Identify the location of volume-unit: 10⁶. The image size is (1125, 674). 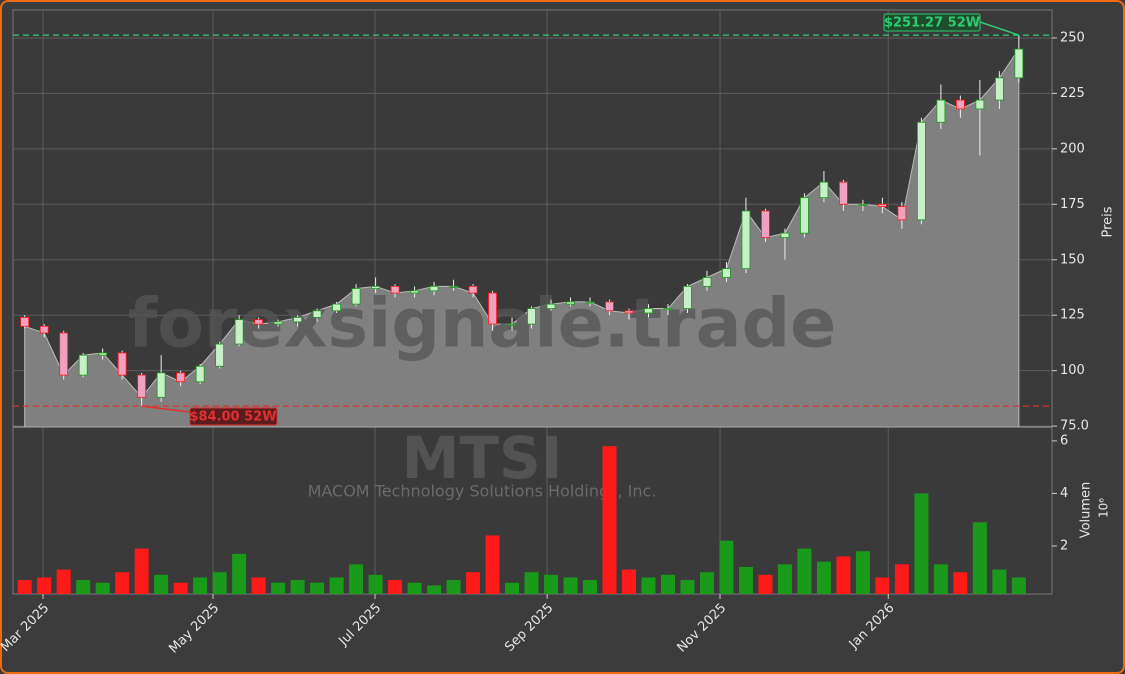
(1104, 508).